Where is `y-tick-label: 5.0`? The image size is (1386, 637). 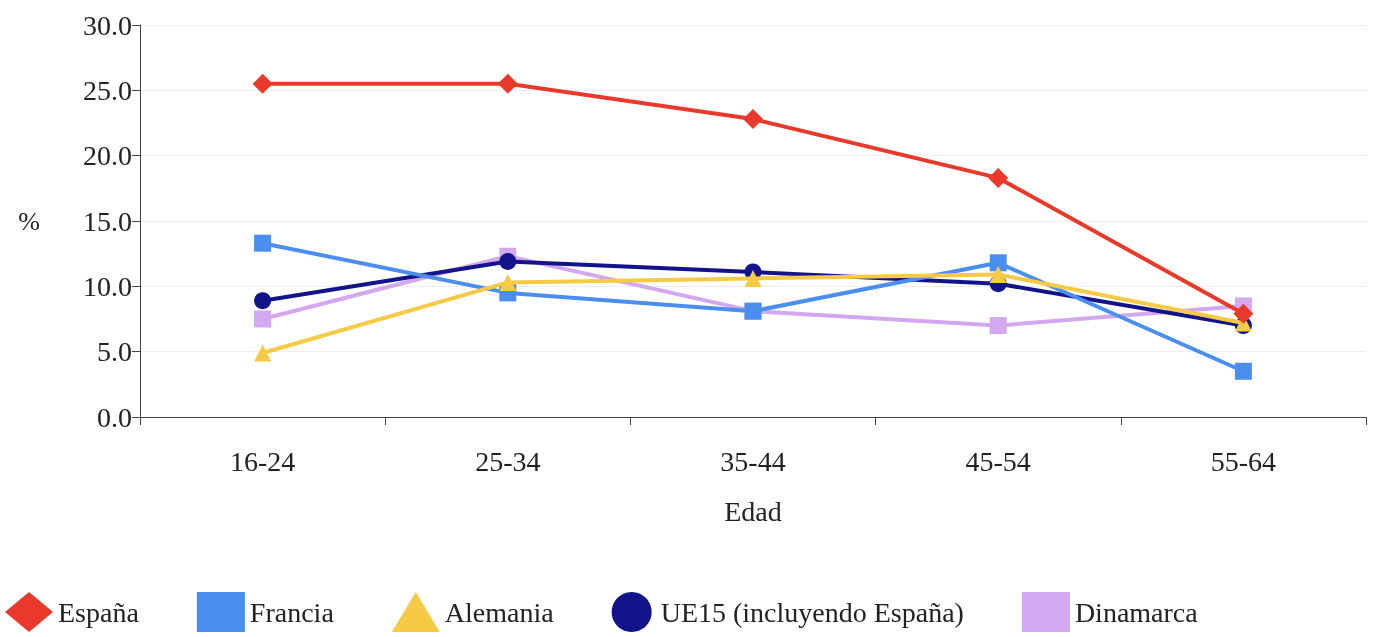
y-tick-label: 5.0 is located at coordinates (114, 352).